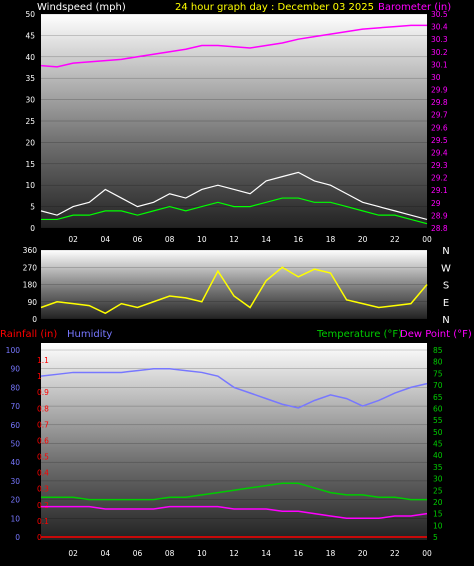  Describe the element at coordinates (363, 553) in the screenshot. I see `climate-xtick-label: 20` at that location.